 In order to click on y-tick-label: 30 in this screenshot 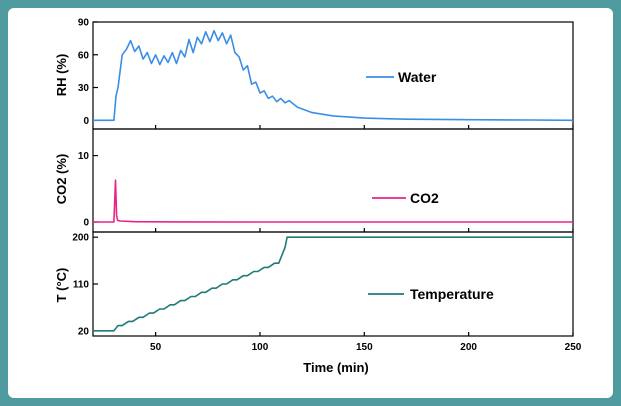, I will do `click(84, 88)`.